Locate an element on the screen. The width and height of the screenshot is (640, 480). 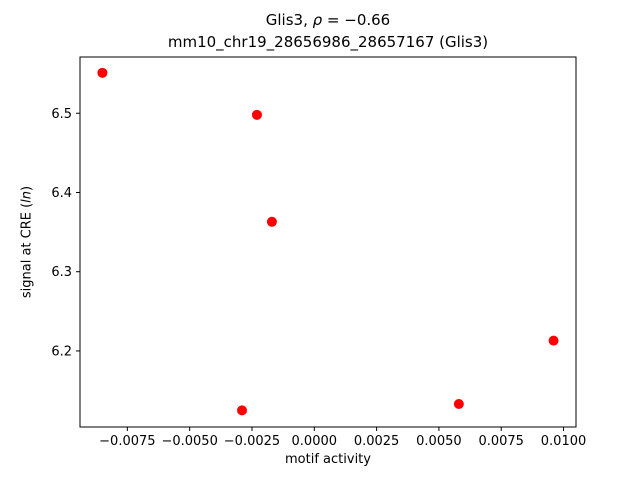
x-tick-label: 0.0000 is located at coordinates (315, 441).